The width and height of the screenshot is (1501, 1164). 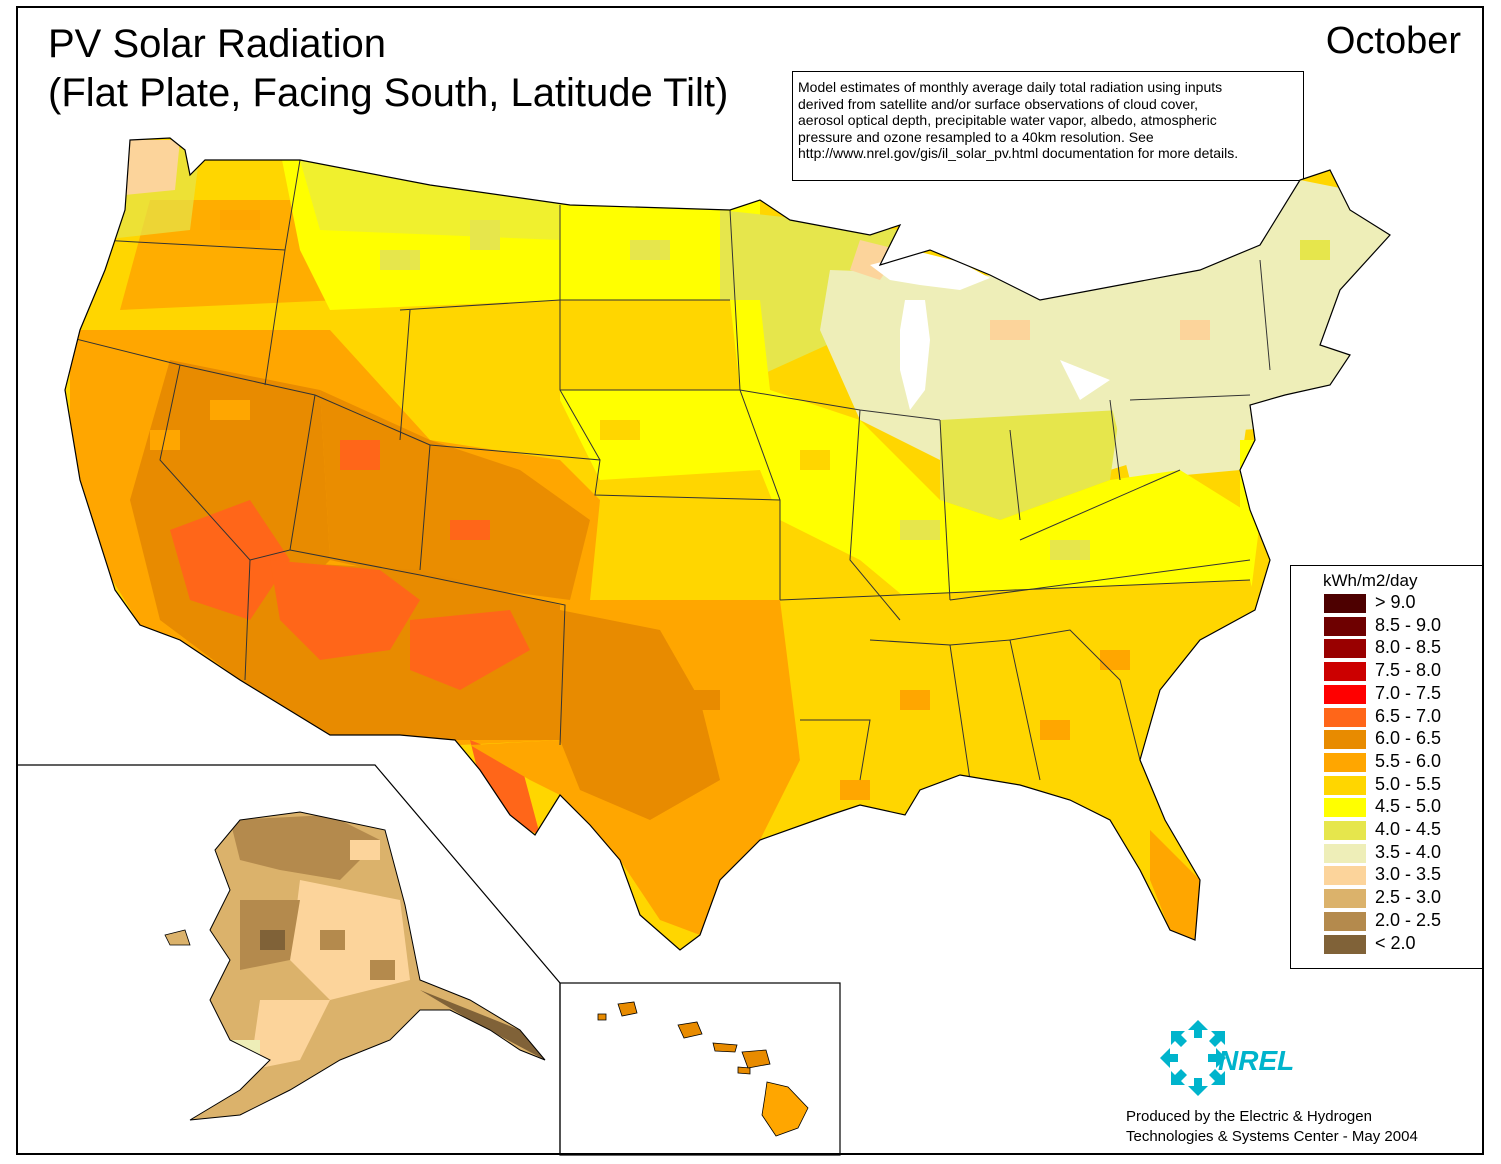 I want to click on legend-label: < 2.0, so click(x=1395, y=942).